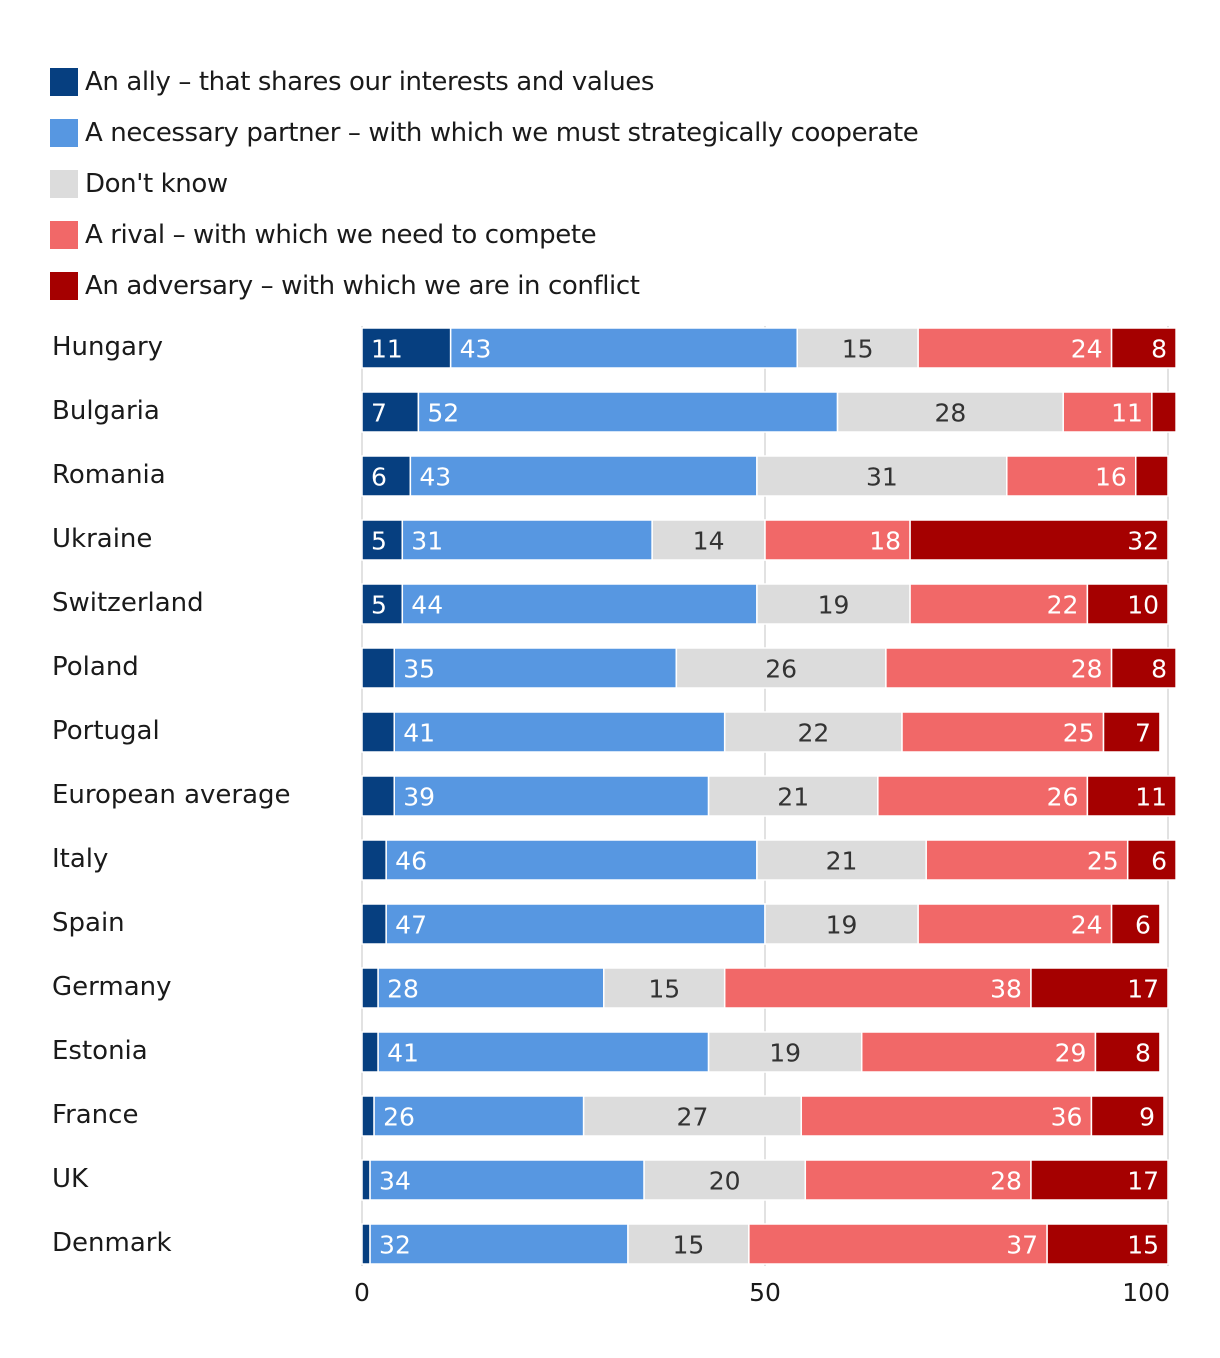 This screenshot has width=1220, height=1358. What do you see at coordinates (1111, 477) in the screenshot?
I see `bar-value-label: 16` at bounding box center [1111, 477].